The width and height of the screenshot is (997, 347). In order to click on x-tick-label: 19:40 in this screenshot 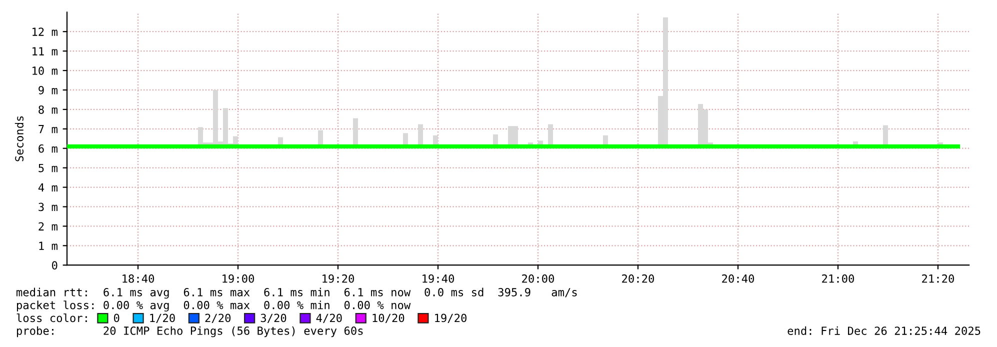, I will do `click(438, 278)`.